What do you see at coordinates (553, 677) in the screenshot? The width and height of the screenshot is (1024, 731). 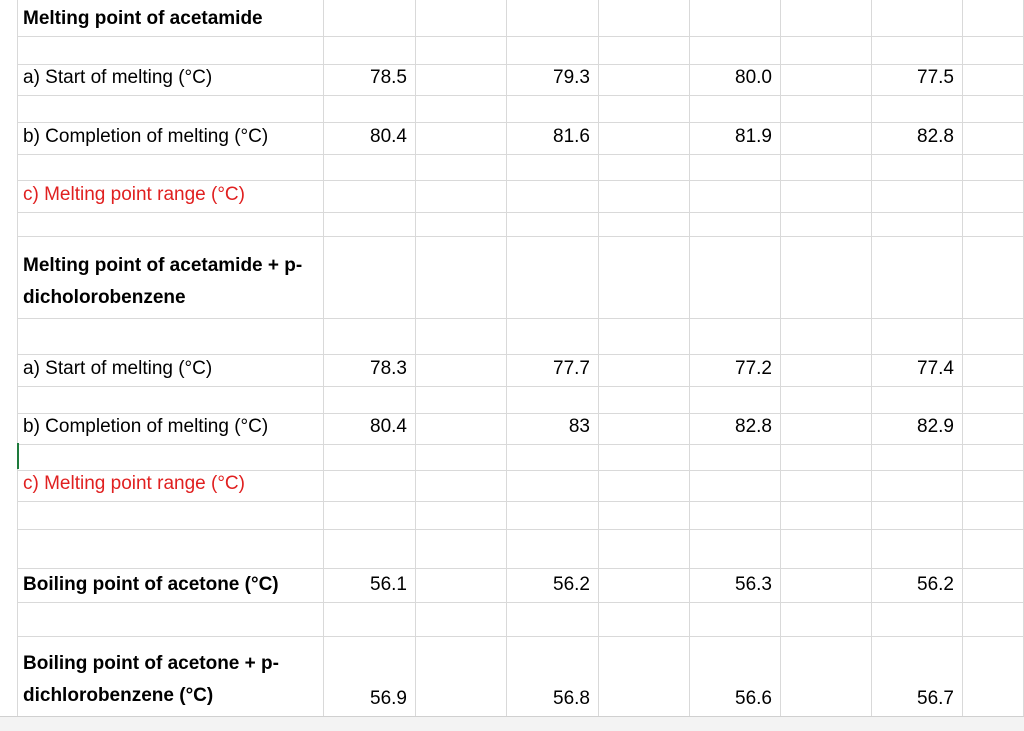 I see `value-cell: 56.8` at bounding box center [553, 677].